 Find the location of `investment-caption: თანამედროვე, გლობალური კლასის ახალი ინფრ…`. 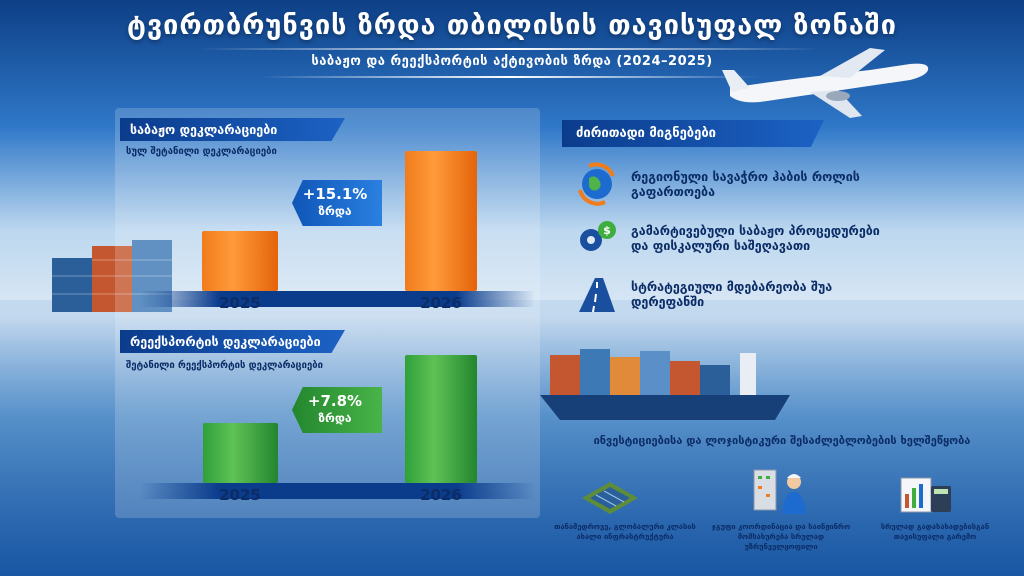

investment-caption: თანამედროვე, გლობალური კლასის ახალი ინფრ… is located at coordinates (625, 531).